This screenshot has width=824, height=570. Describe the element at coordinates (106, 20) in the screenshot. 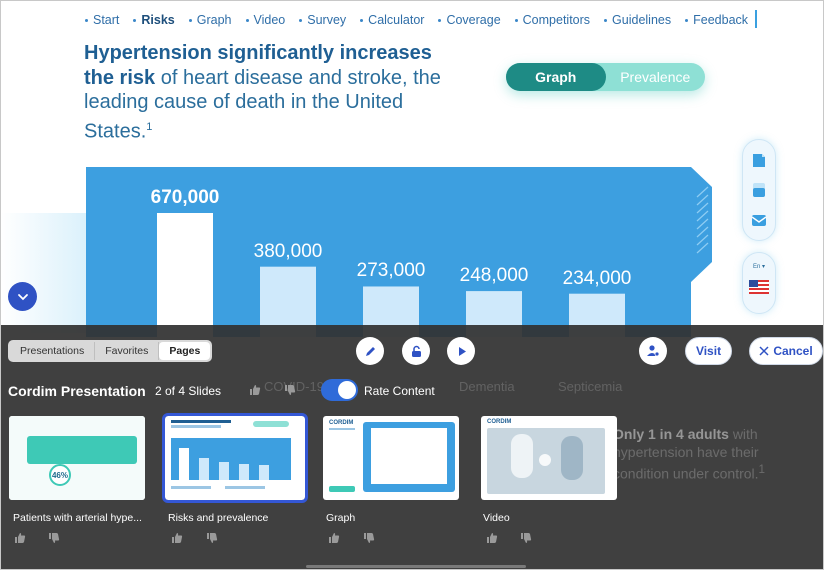

I see `nav-item-label: Start` at that location.